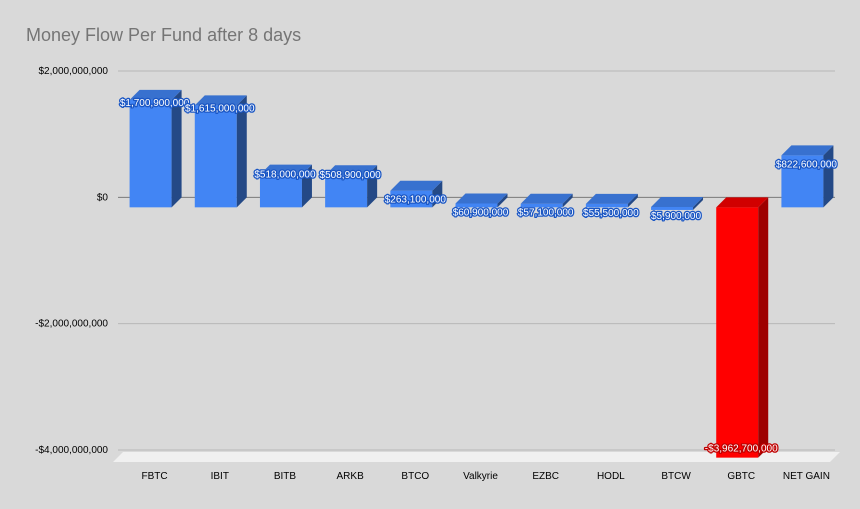  Describe the element at coordinates (416, 200) in the screenshot. I see `data-label: $263,100,000` at that location.